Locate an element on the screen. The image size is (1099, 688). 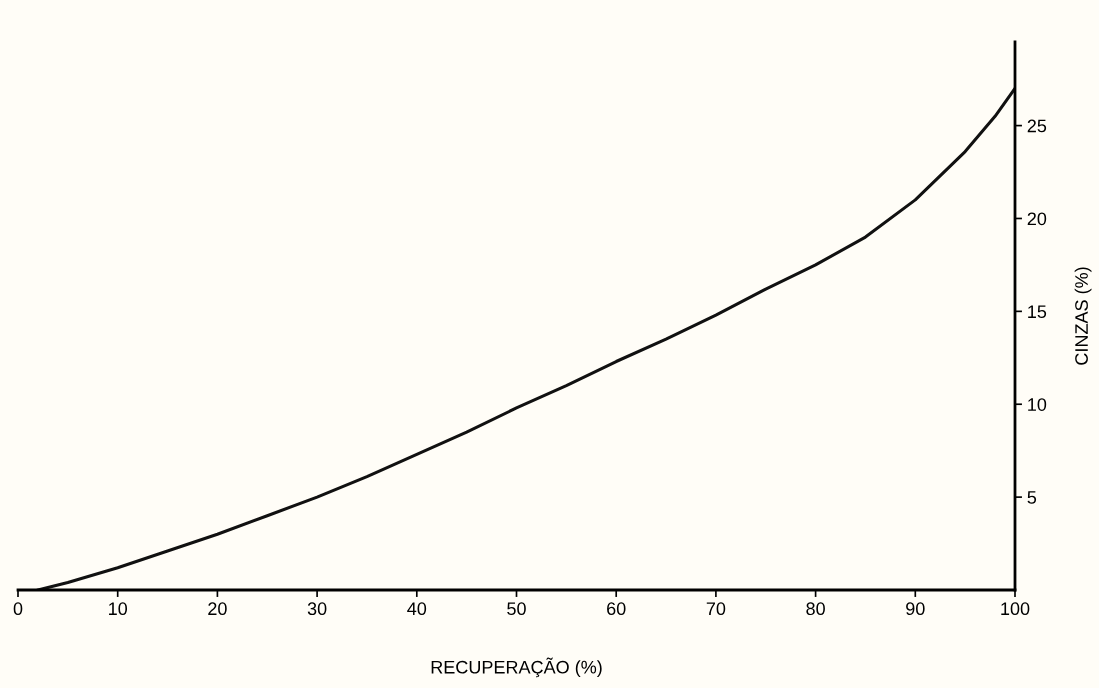
y-tick-label: 5 is located at coordinates (1032, 497).